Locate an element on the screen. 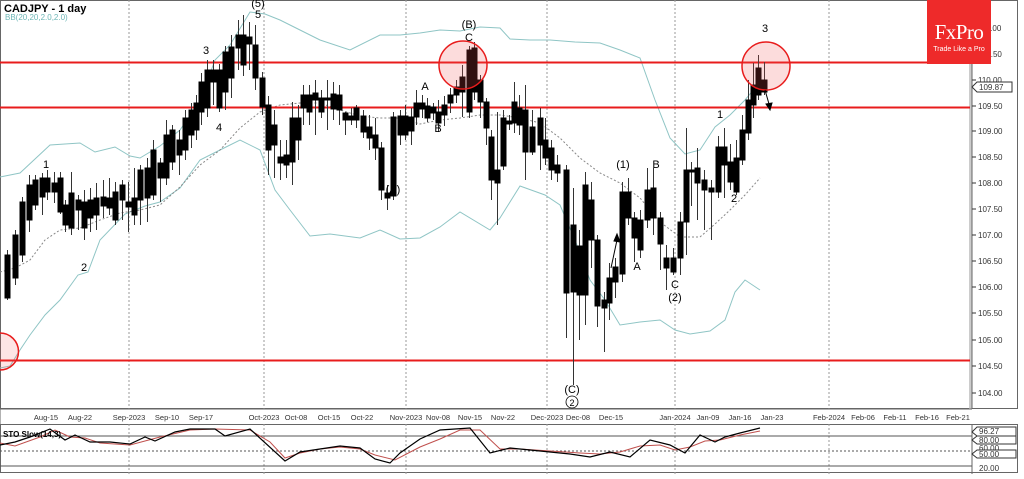 Image resolution: width=1024 pixels, height=479 pixels. sto-axis: 96.27 80.00 60.00 50.00 20.00 is located at coordinates (994, 449).